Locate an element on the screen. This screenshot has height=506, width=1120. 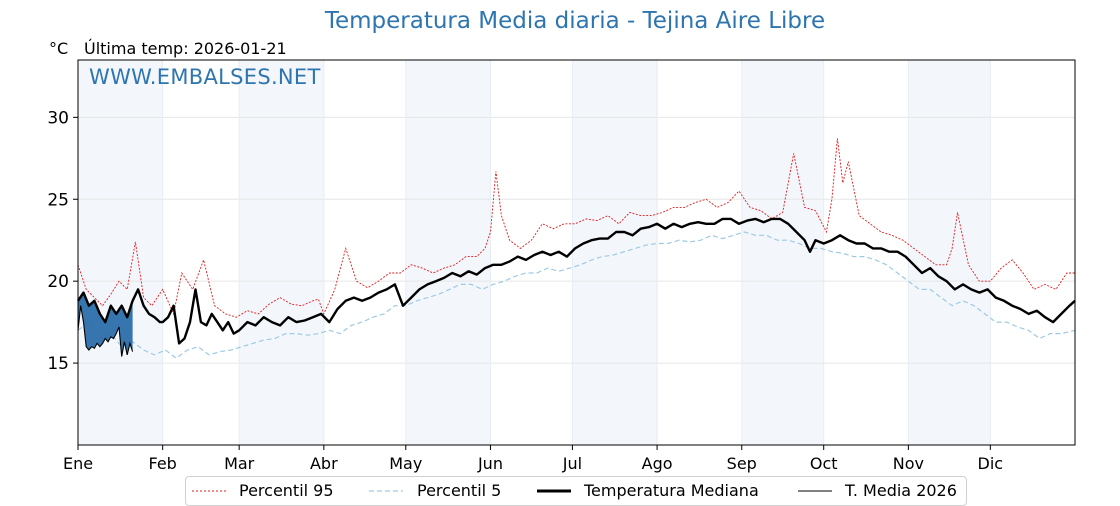
legend-swatch-2026 is located at coordinates (815, 491).